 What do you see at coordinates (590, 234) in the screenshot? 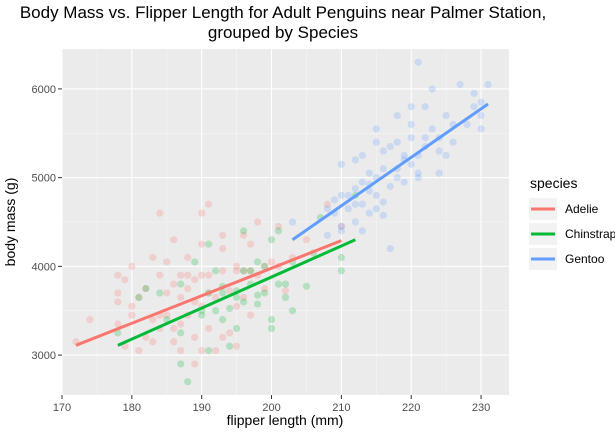
I see `legend-label-chinstrap: Chinstrap` at bounding box center [590, 234].